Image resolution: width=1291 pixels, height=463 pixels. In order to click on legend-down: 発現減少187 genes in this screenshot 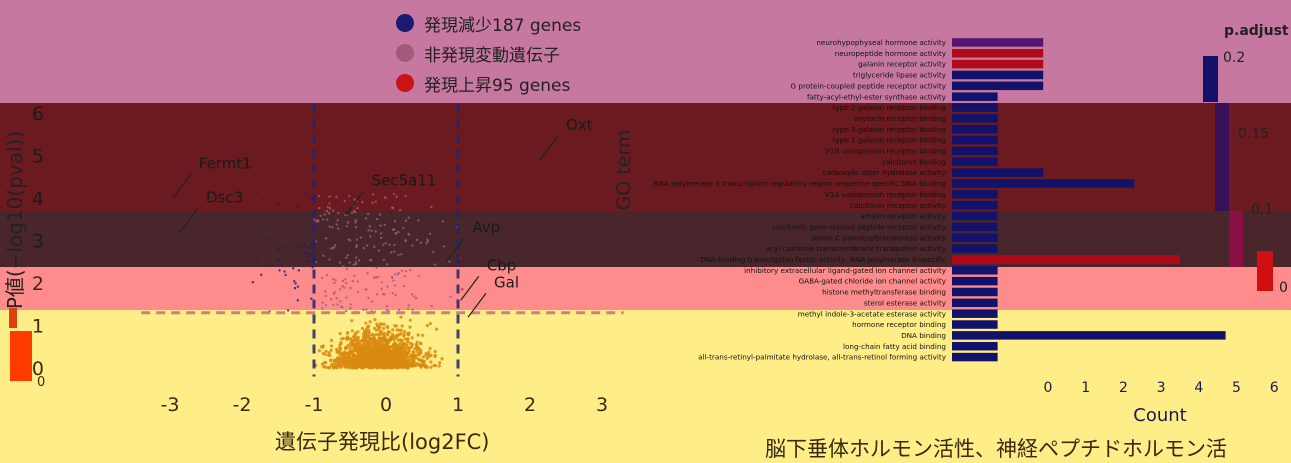, I will do `click(488, 23)`.